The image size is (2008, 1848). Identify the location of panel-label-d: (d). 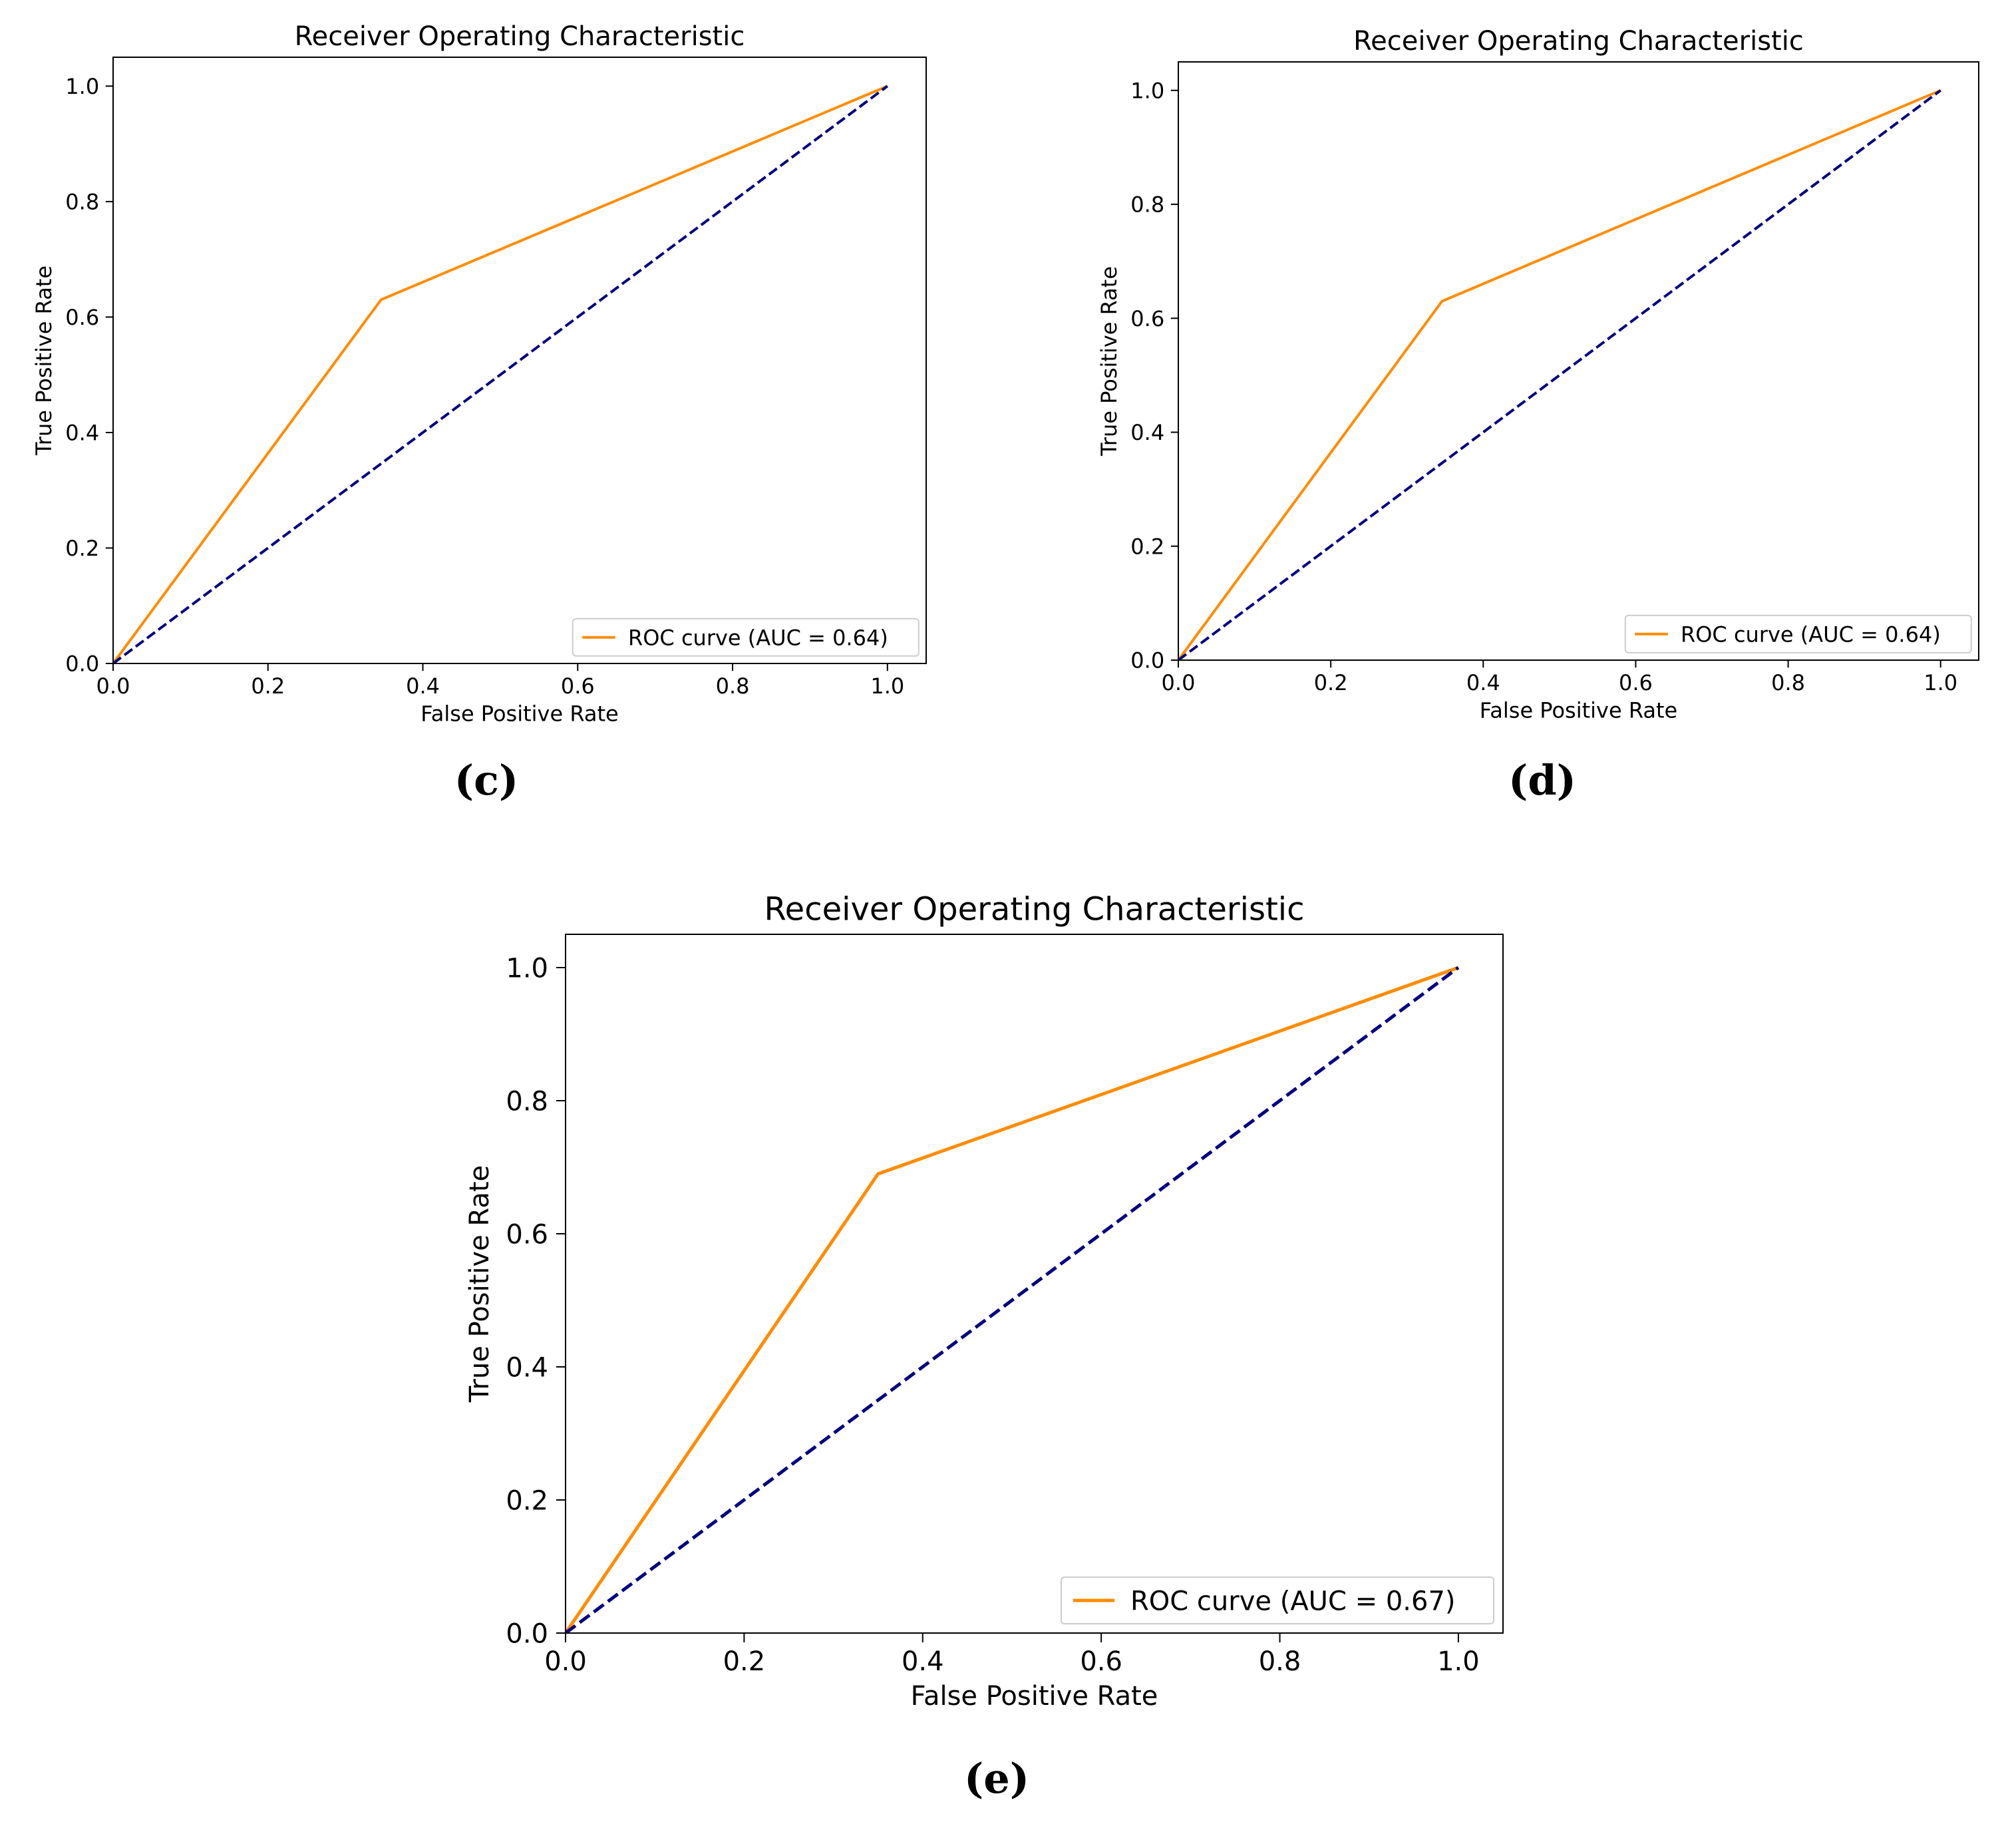
(1542, 781).